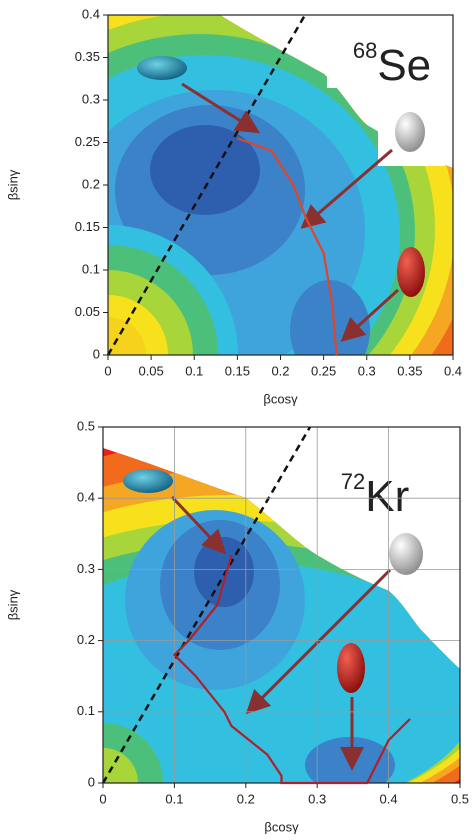 The width and height of the screenshot is (476, 840). I want to click on x-tick-label: 0.05, so click(150, 370).